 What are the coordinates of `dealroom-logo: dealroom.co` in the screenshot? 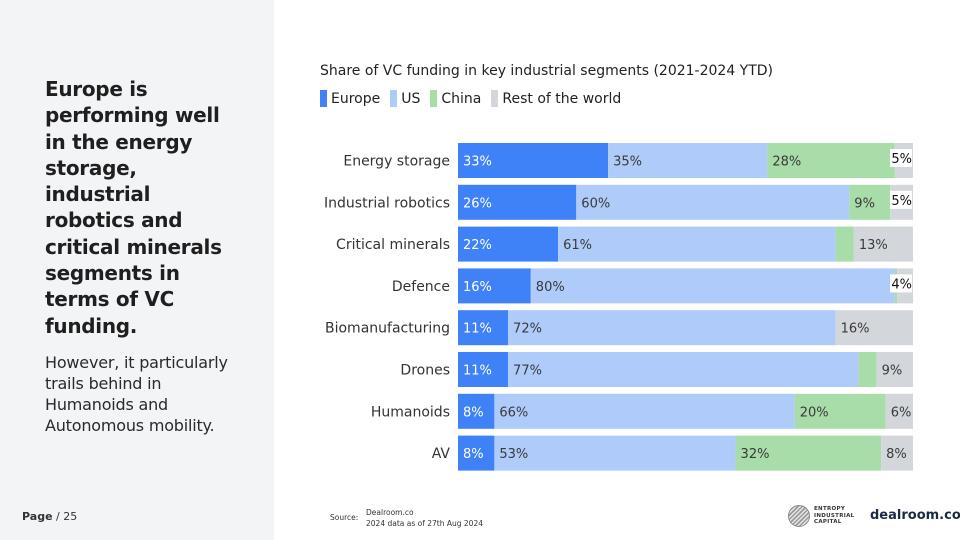 It's located at (915, 515).